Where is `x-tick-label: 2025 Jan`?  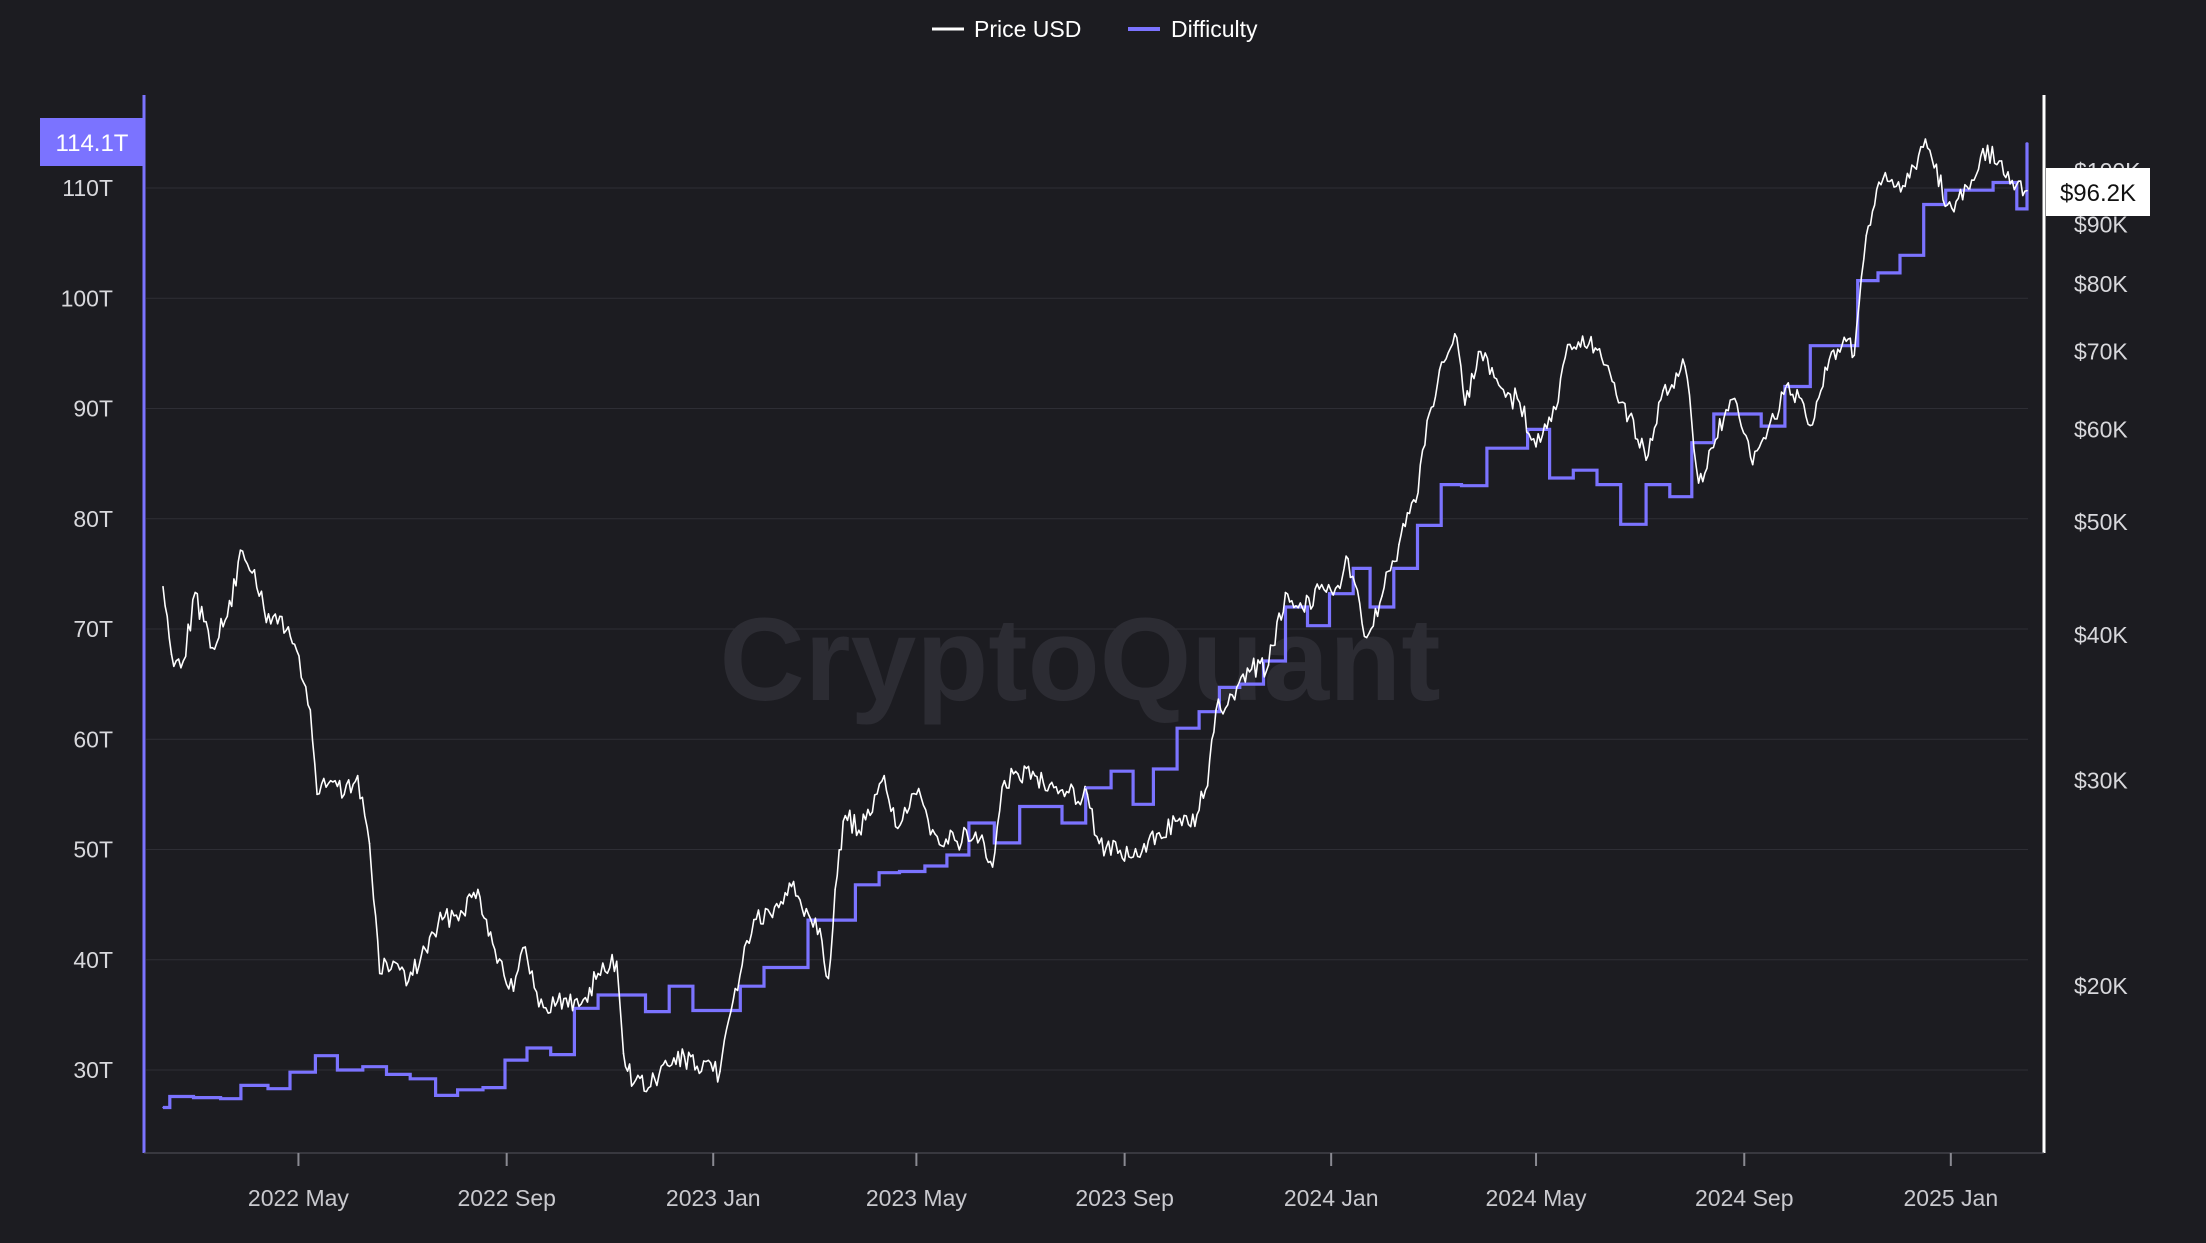 x-tick-label: 2025 Jan is located at coordinates (1950, 1198).